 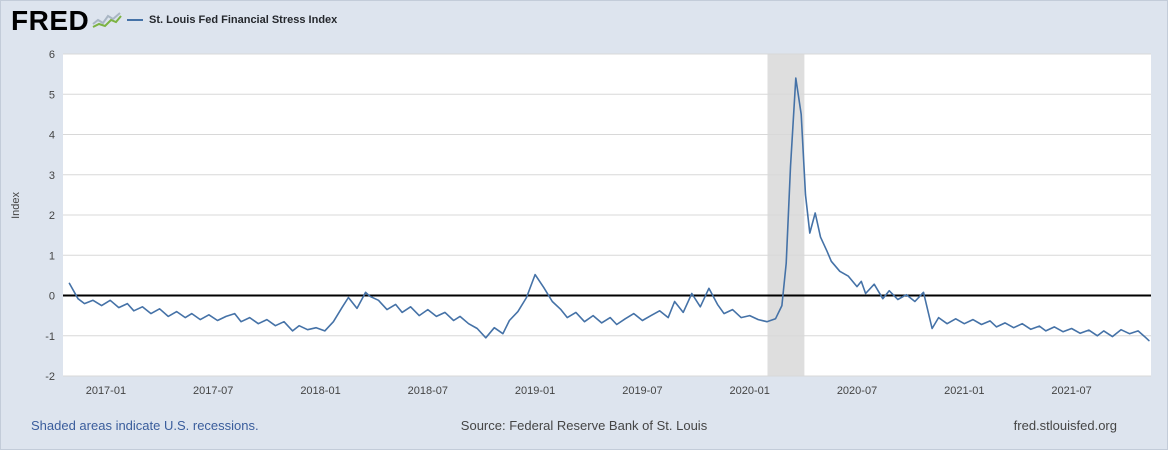 I want to click on x-tick-label: 2018-07, so click(x=428, y=391).